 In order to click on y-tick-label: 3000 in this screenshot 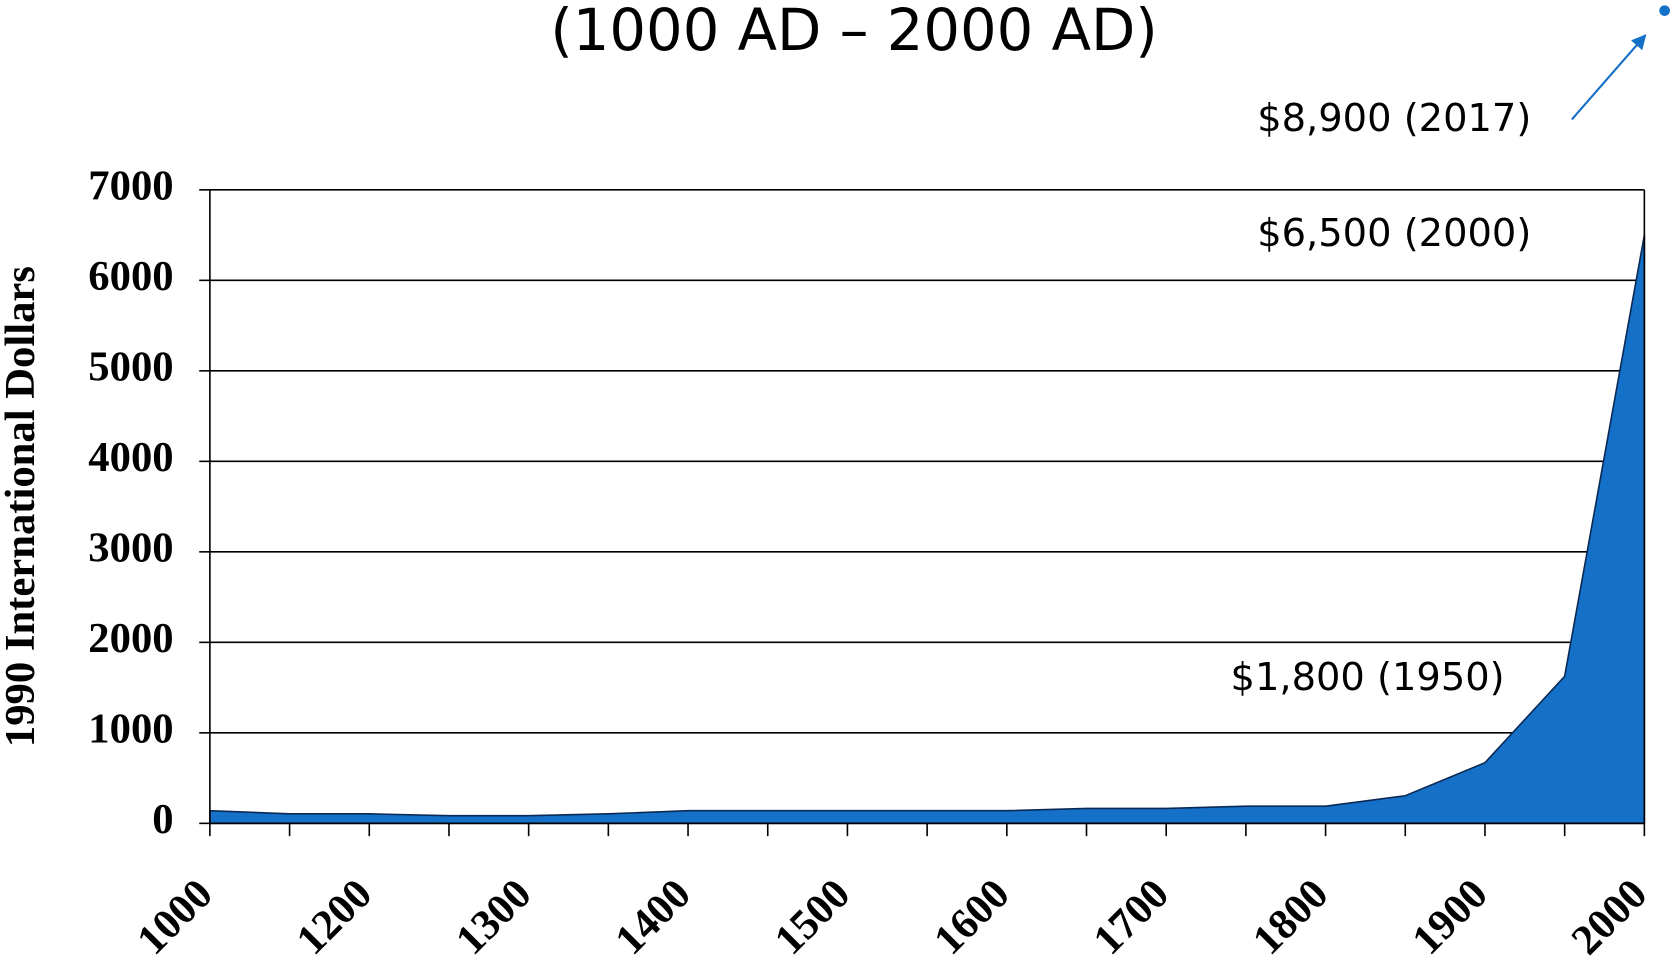, I will do `click(130, 548)`.